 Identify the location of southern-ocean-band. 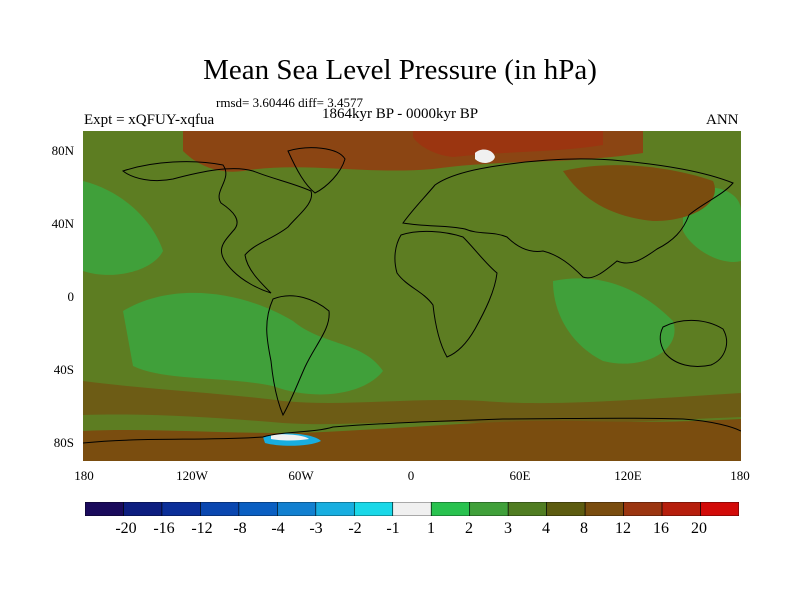
(412, 403).